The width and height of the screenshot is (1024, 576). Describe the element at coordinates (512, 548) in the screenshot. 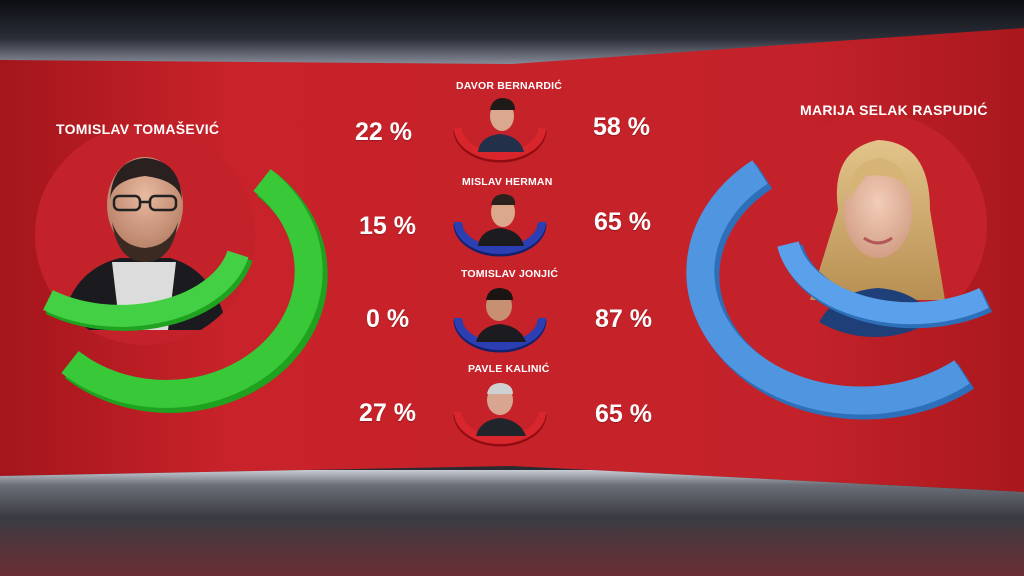

I see `floor-reflection` at that location.